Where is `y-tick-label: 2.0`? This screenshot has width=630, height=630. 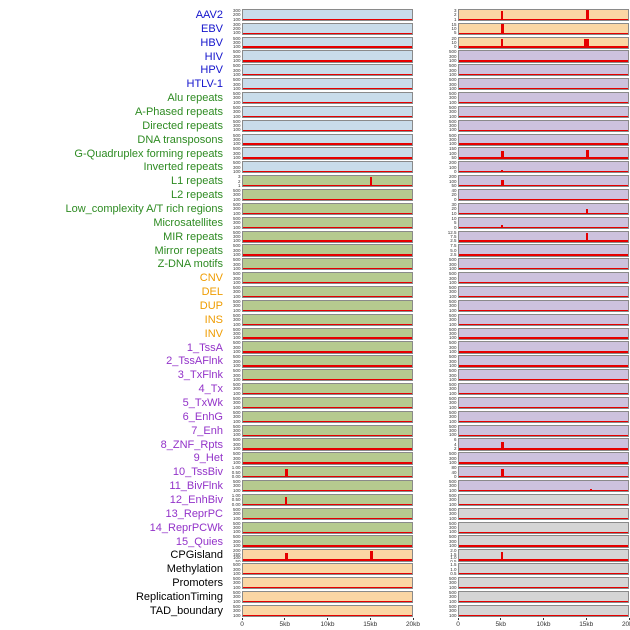 y-tick-label: 2.0 is located at coordinates (453, 551).